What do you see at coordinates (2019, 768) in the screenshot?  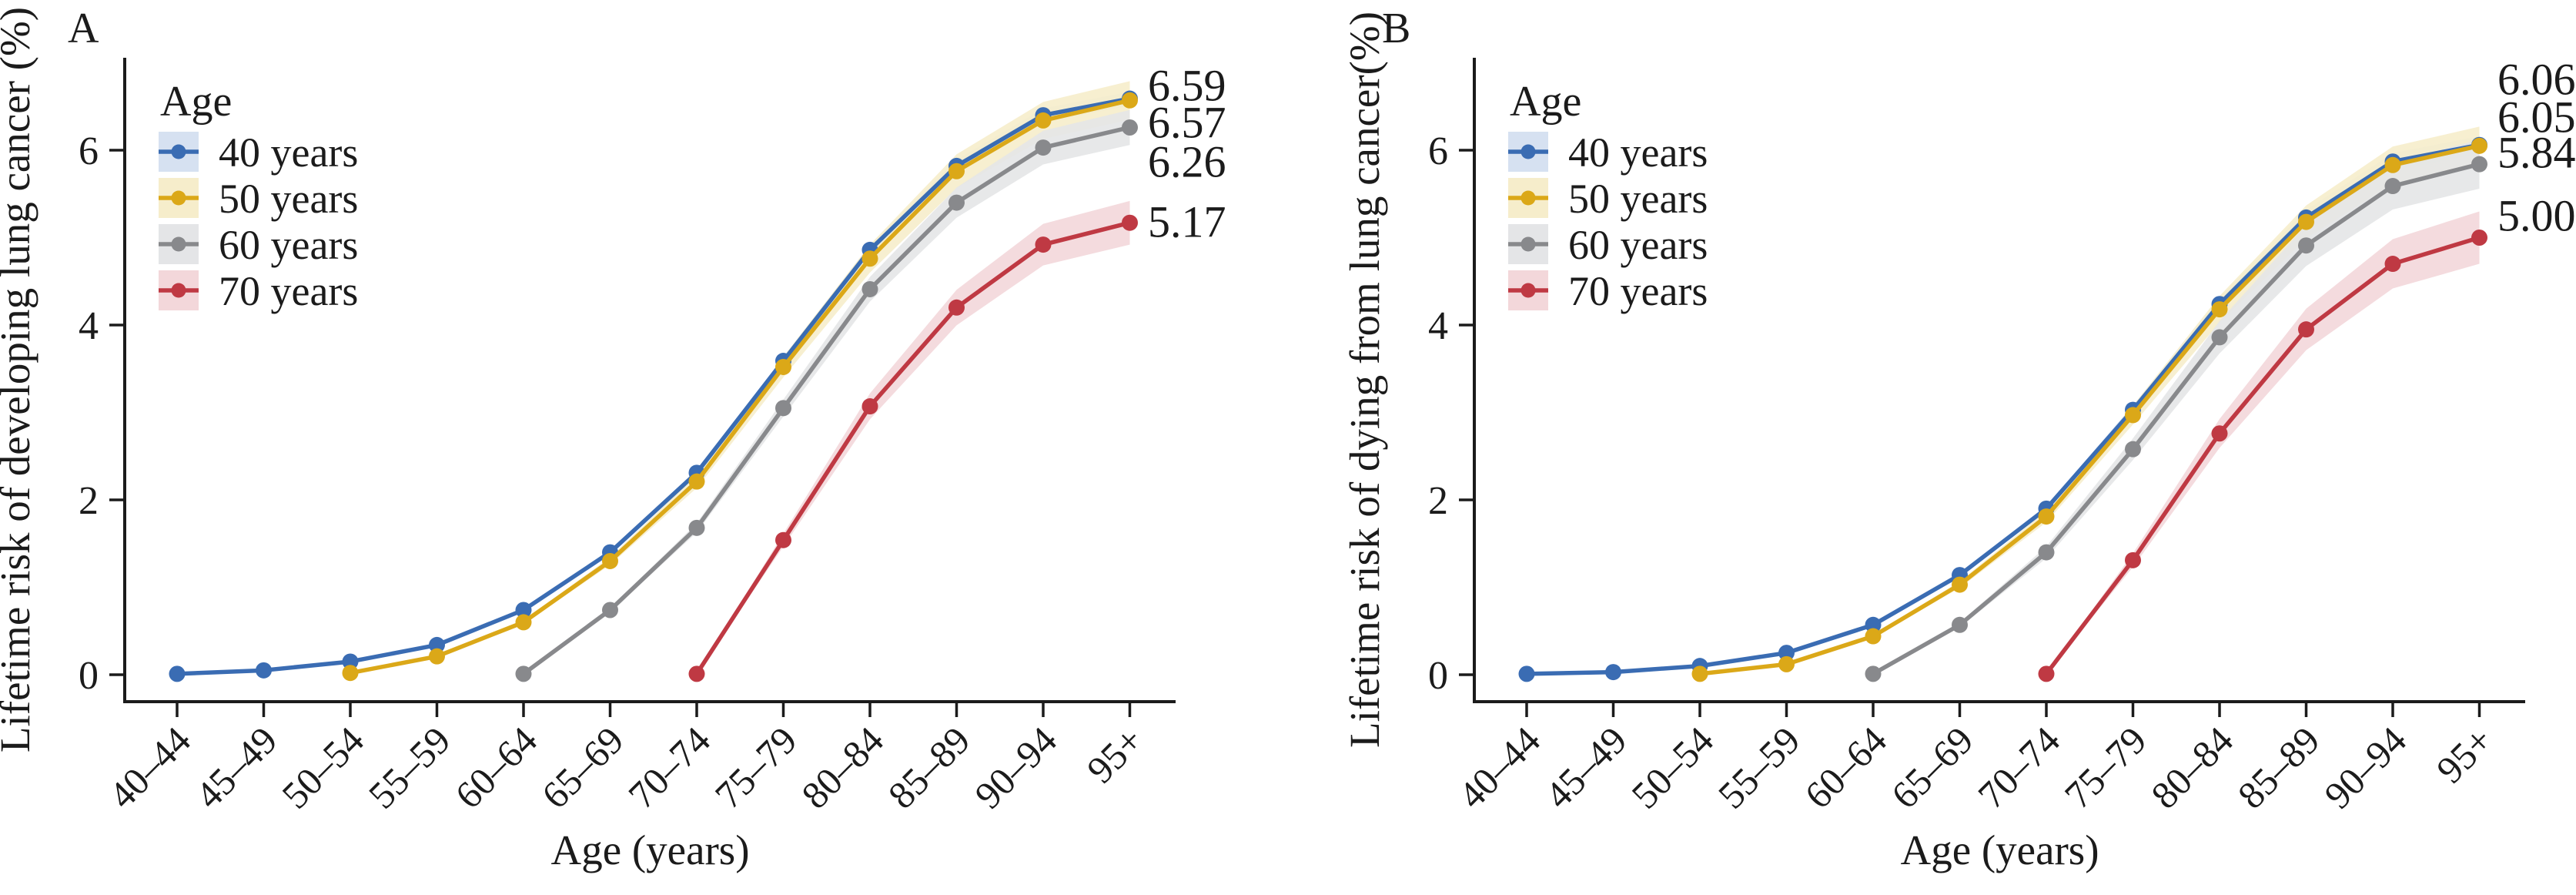 I see `x-tick-label: 70–74` at bounding box center [2019, 768].